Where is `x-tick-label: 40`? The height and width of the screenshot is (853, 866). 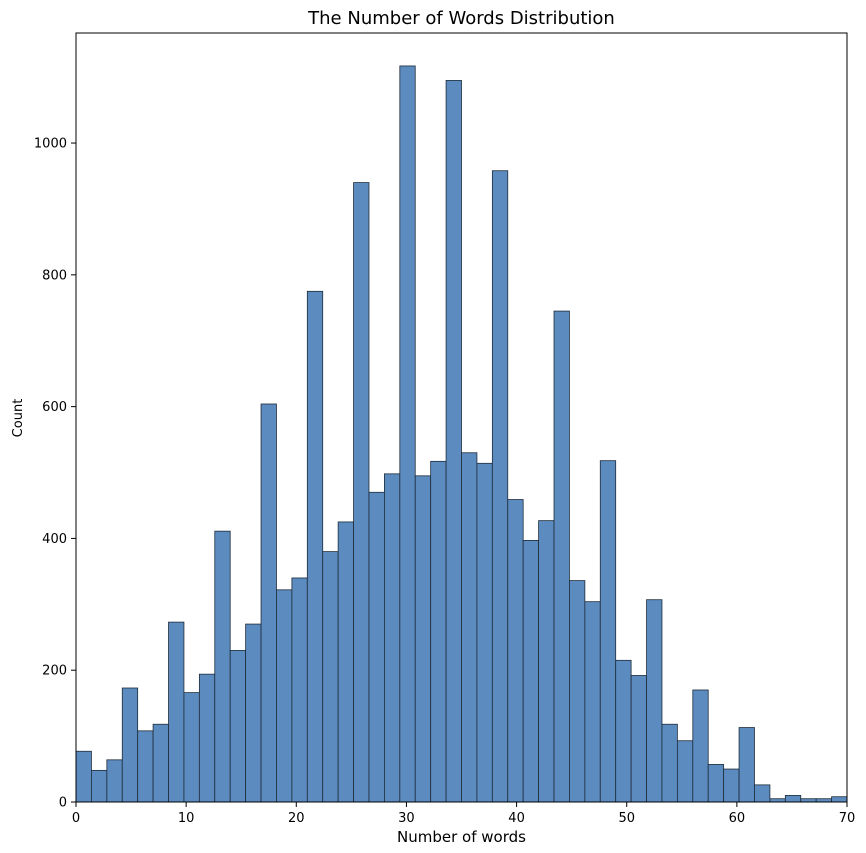
x-tick-label: 40 is located at coordinates (516, 818).